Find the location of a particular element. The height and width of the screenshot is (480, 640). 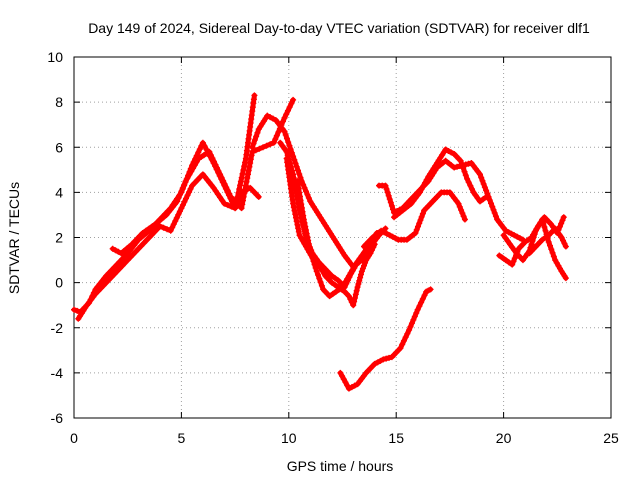

y-tick-label: -2 is located at coordinates (57, 328).